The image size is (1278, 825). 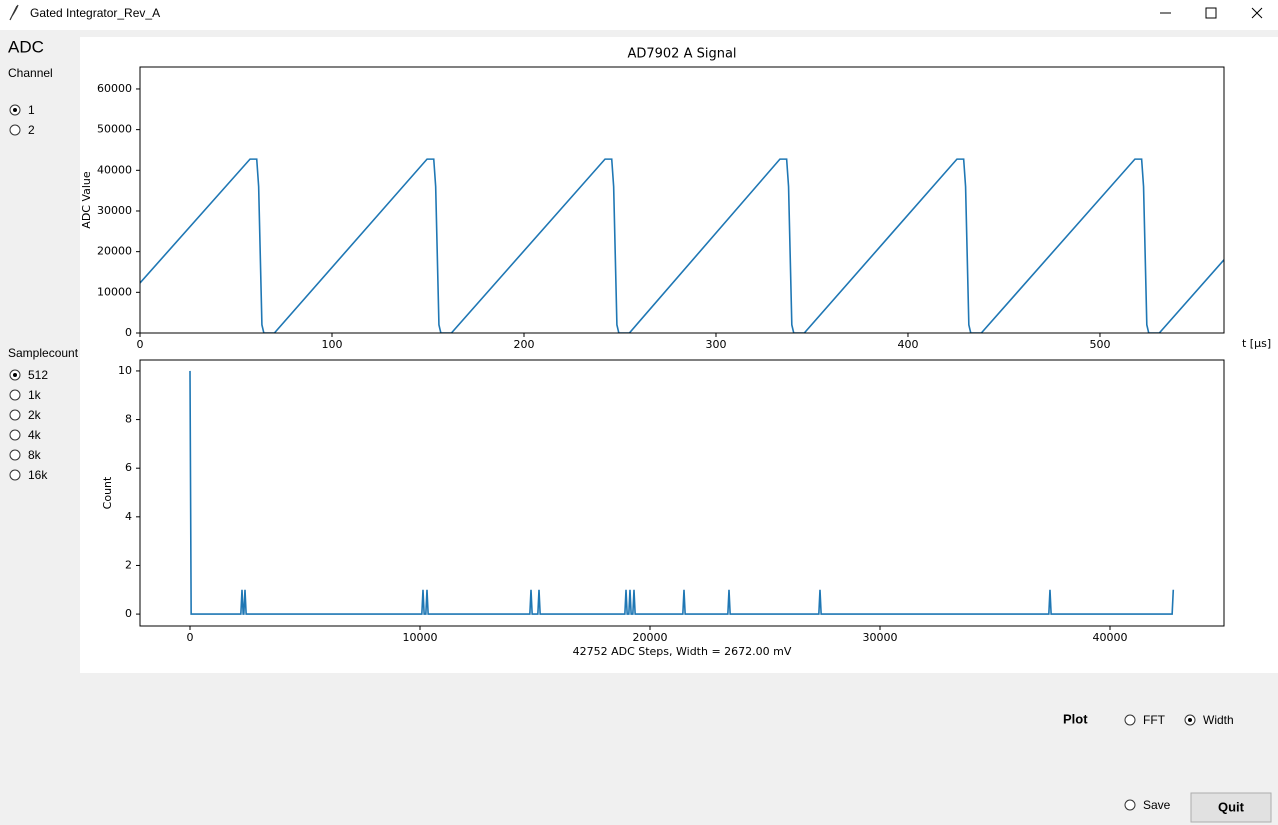 I want to click on window-title: Gated Integrator_Rev_A, so click(x=95, y=13).